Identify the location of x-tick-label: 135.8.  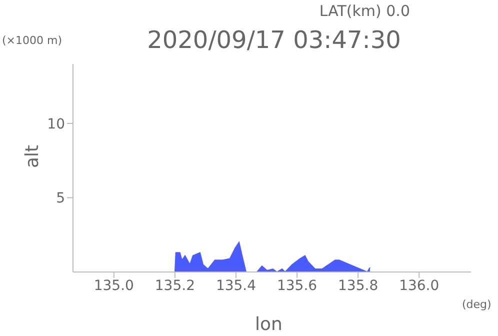
(358, 286).